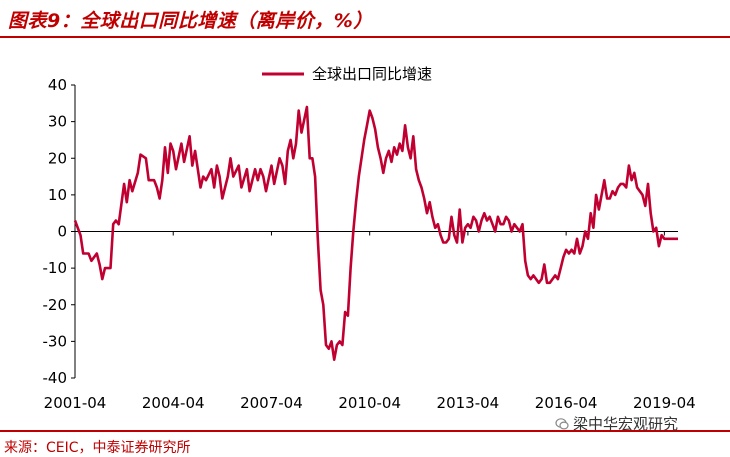 The image size is (730, 457). What do you see at coordinates (173, 403) in the screenshot?
I see `x-tick-label: 2004-04` at bounding box center [173, 403].